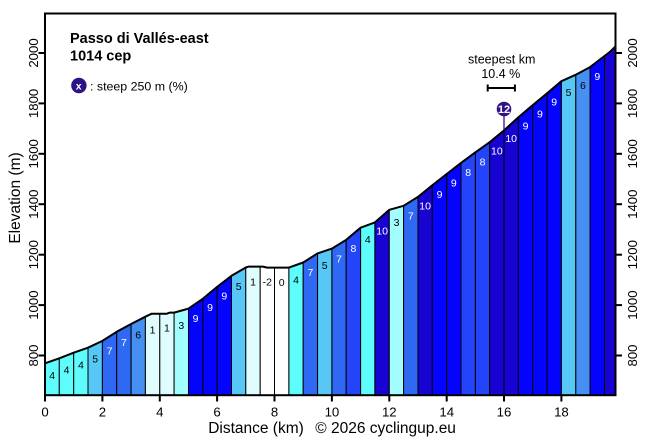 This screenshot has width=656, height=441. What do you see at coordinates (139, 39) in the screenshot?
I see `svg-text: Passo di Vallés-east` at bounding box center [139, 39].